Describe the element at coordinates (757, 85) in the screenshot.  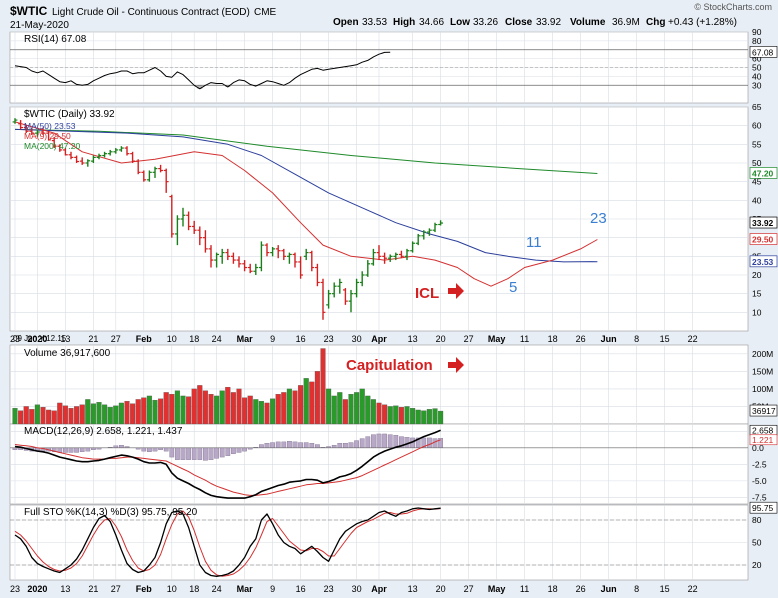
I see `y-tick-label: 30` at that location.